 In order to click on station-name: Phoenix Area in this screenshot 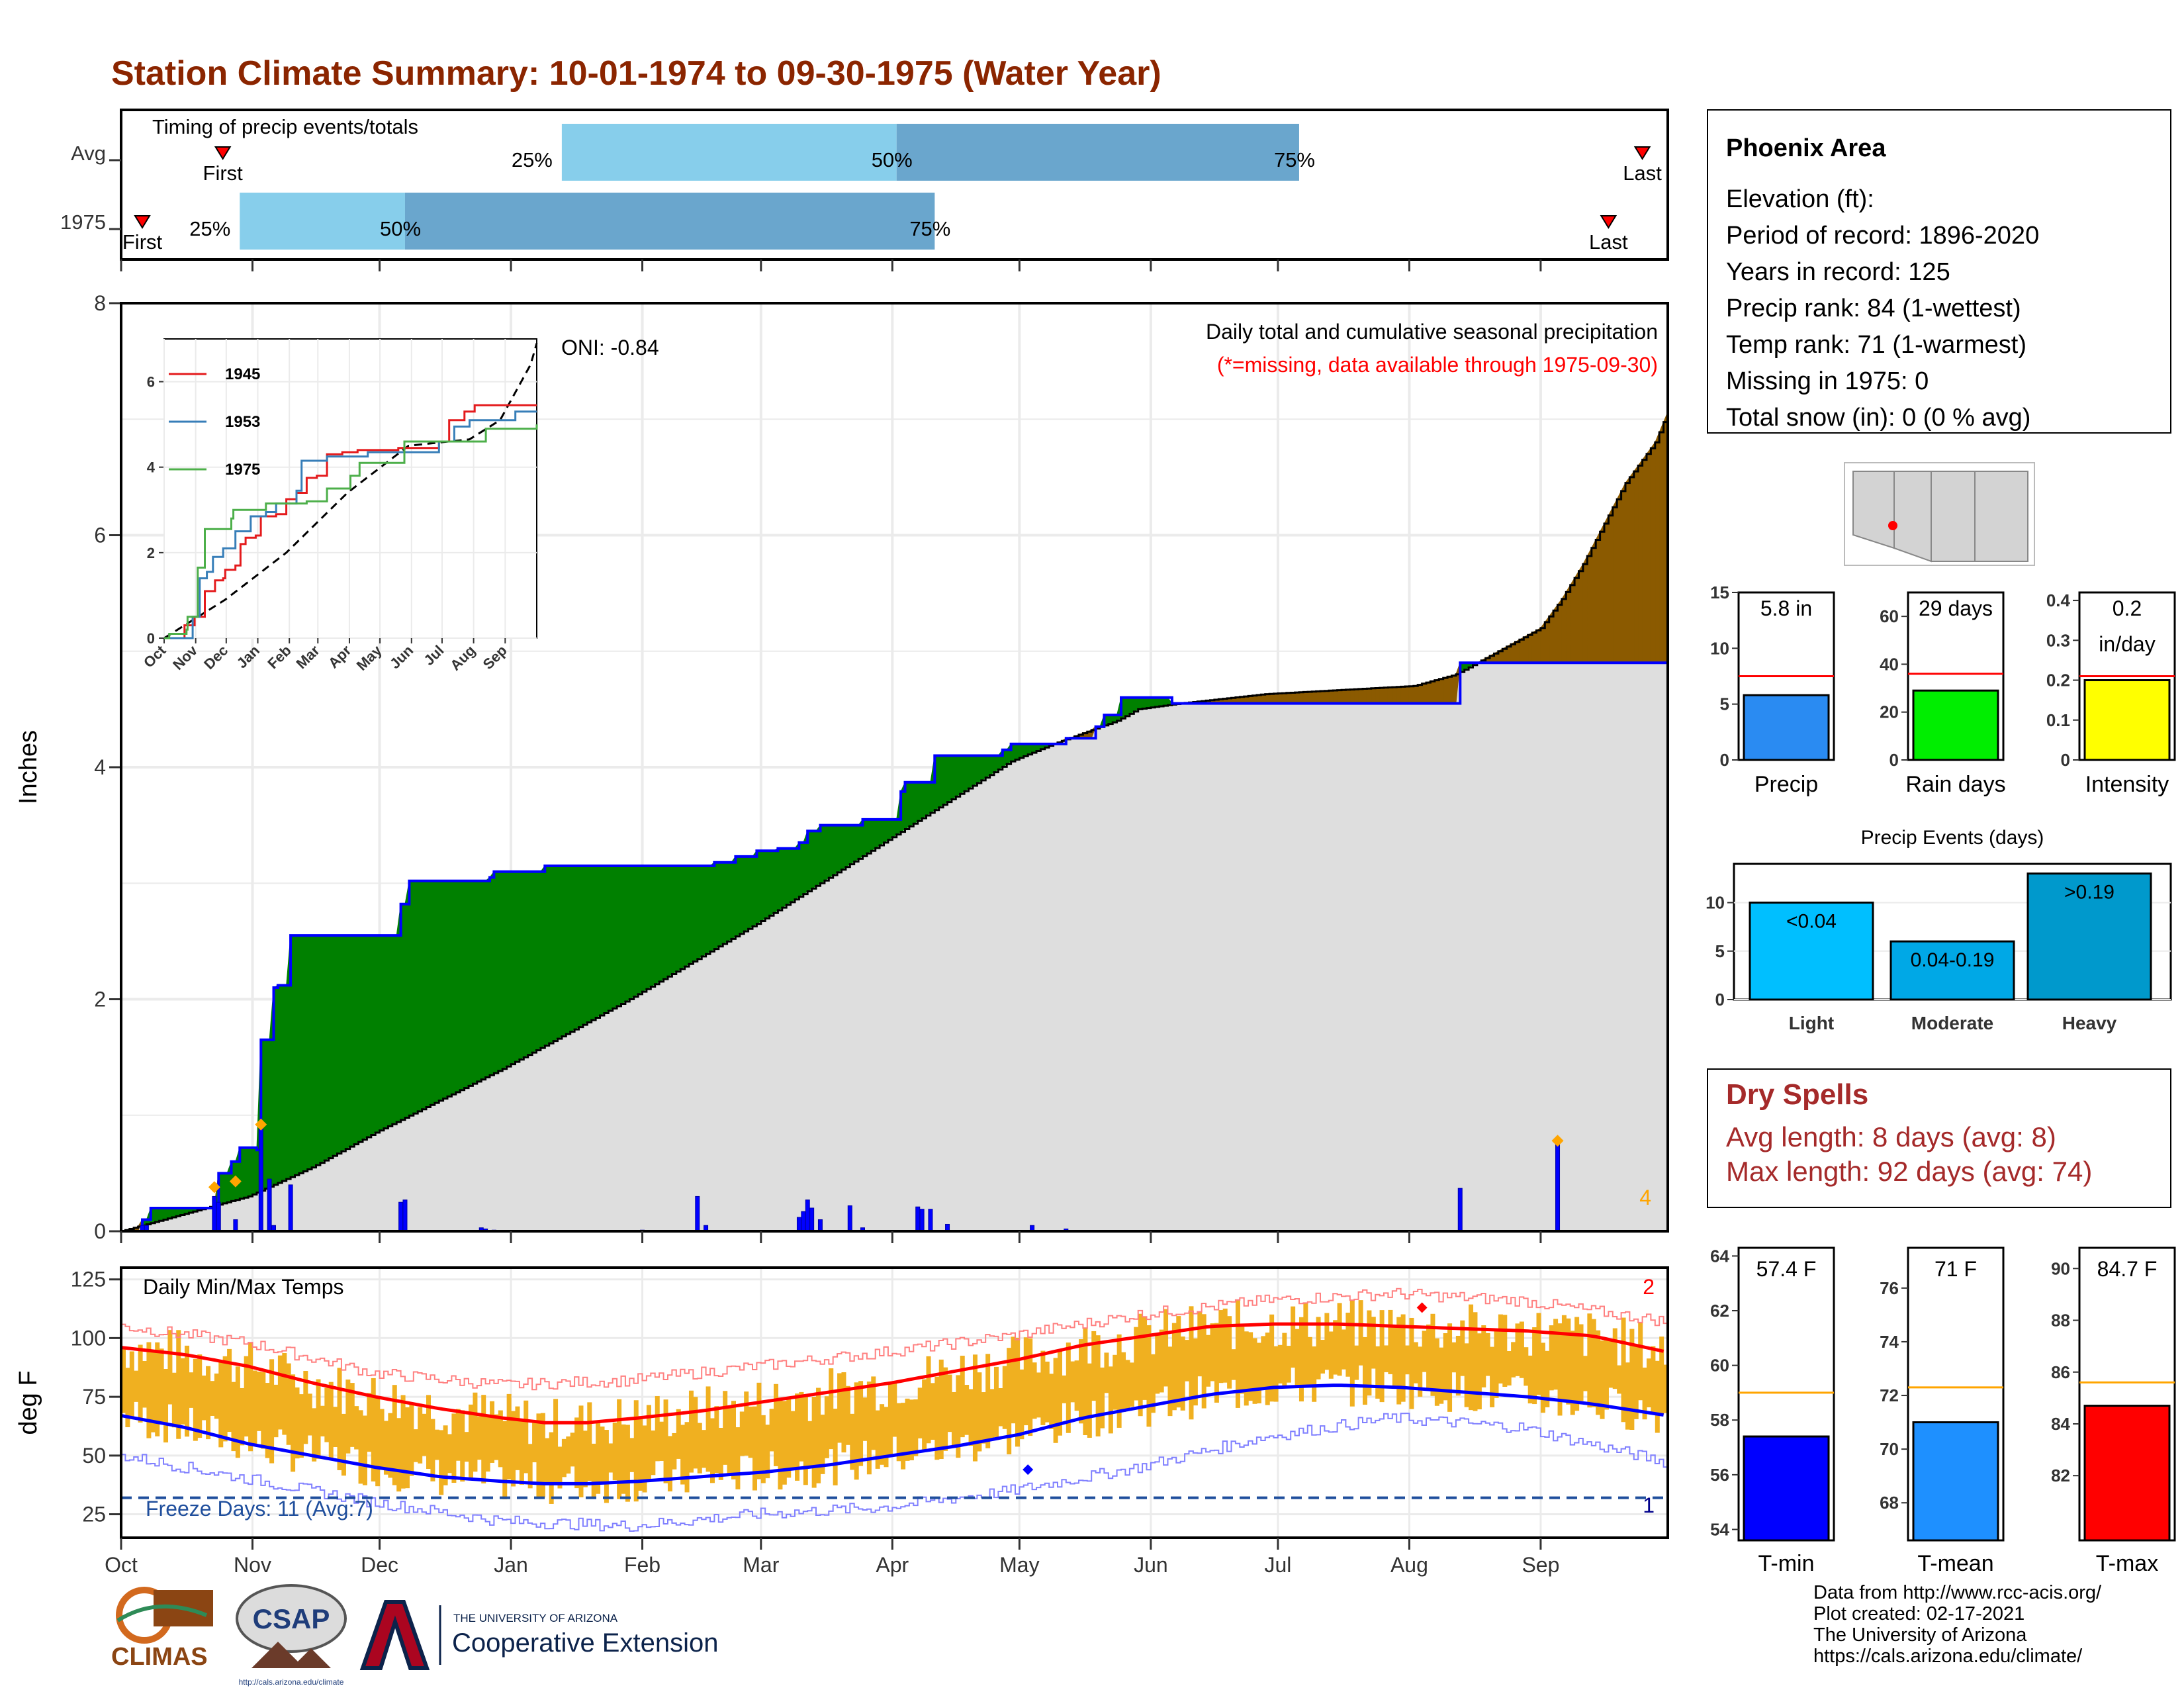, I will do `click(1806, 148)`.